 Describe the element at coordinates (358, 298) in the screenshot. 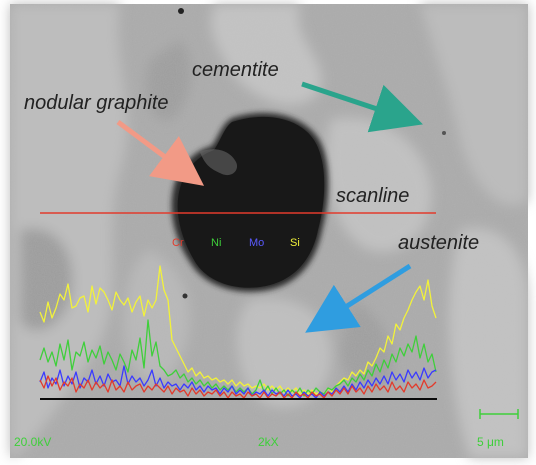

I see `austenite-arrow` at that location.